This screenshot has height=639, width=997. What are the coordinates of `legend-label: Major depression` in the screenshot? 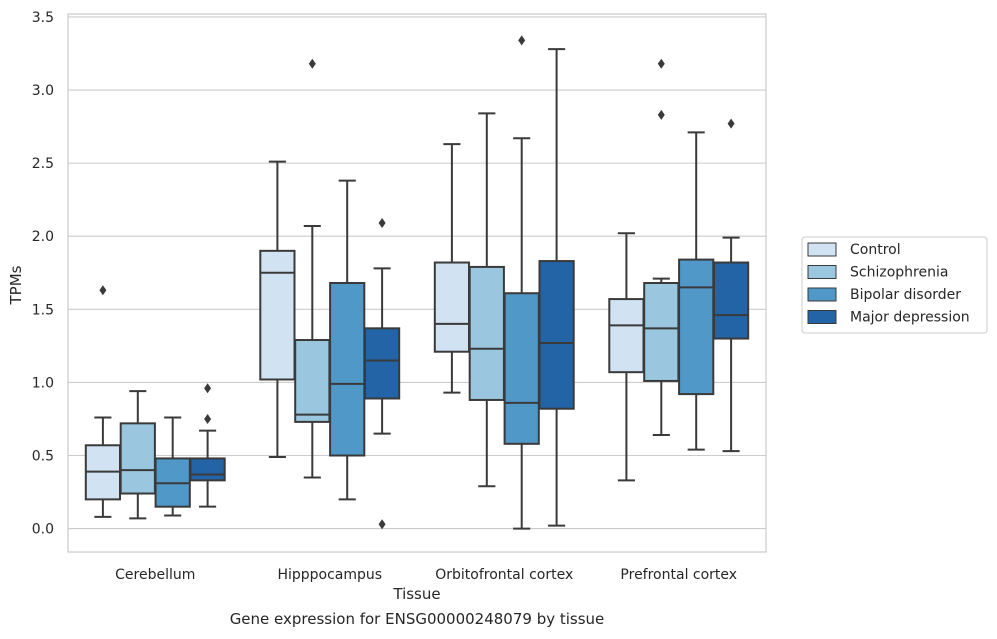 It's located at (910, 318).